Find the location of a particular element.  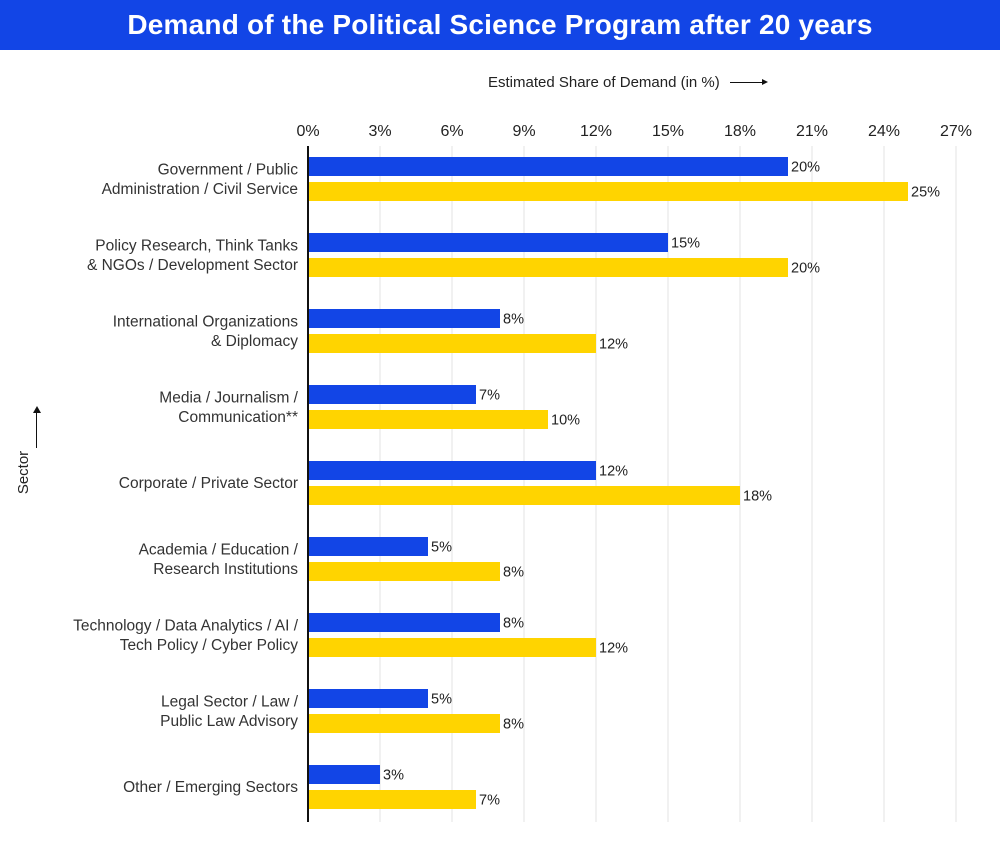

x-tick-label: 9% is located at coordinates (523, 131).